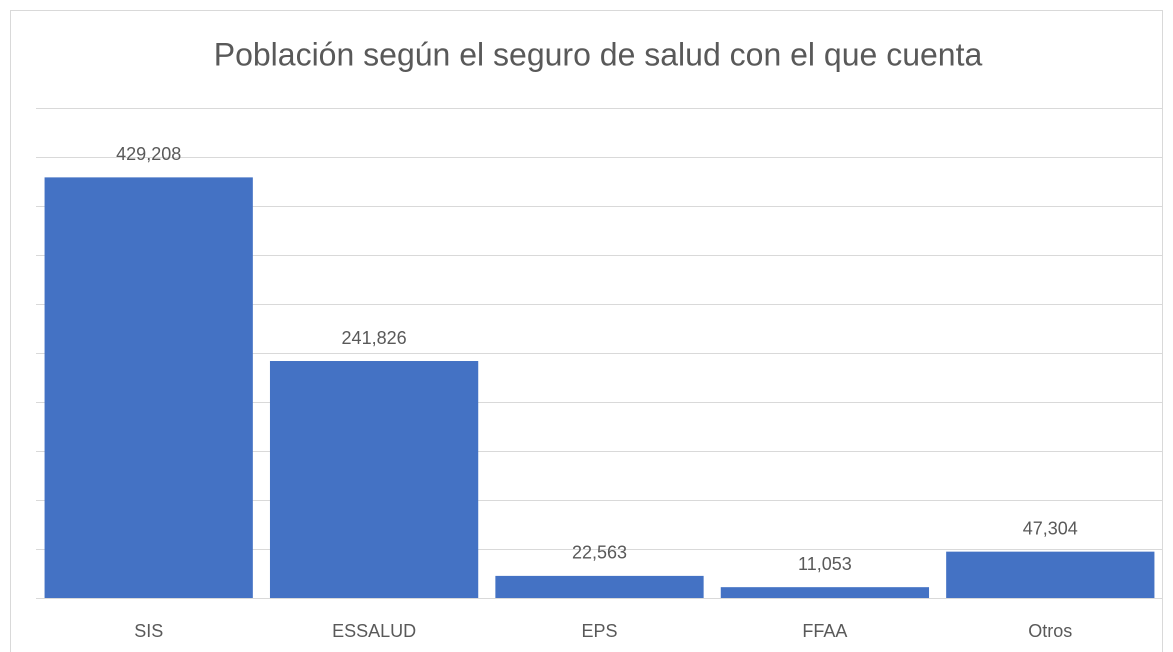 The height and width of the screenshot is (652, 1173). I want to click on x-tick-label: FFAA, so click(824, 631).